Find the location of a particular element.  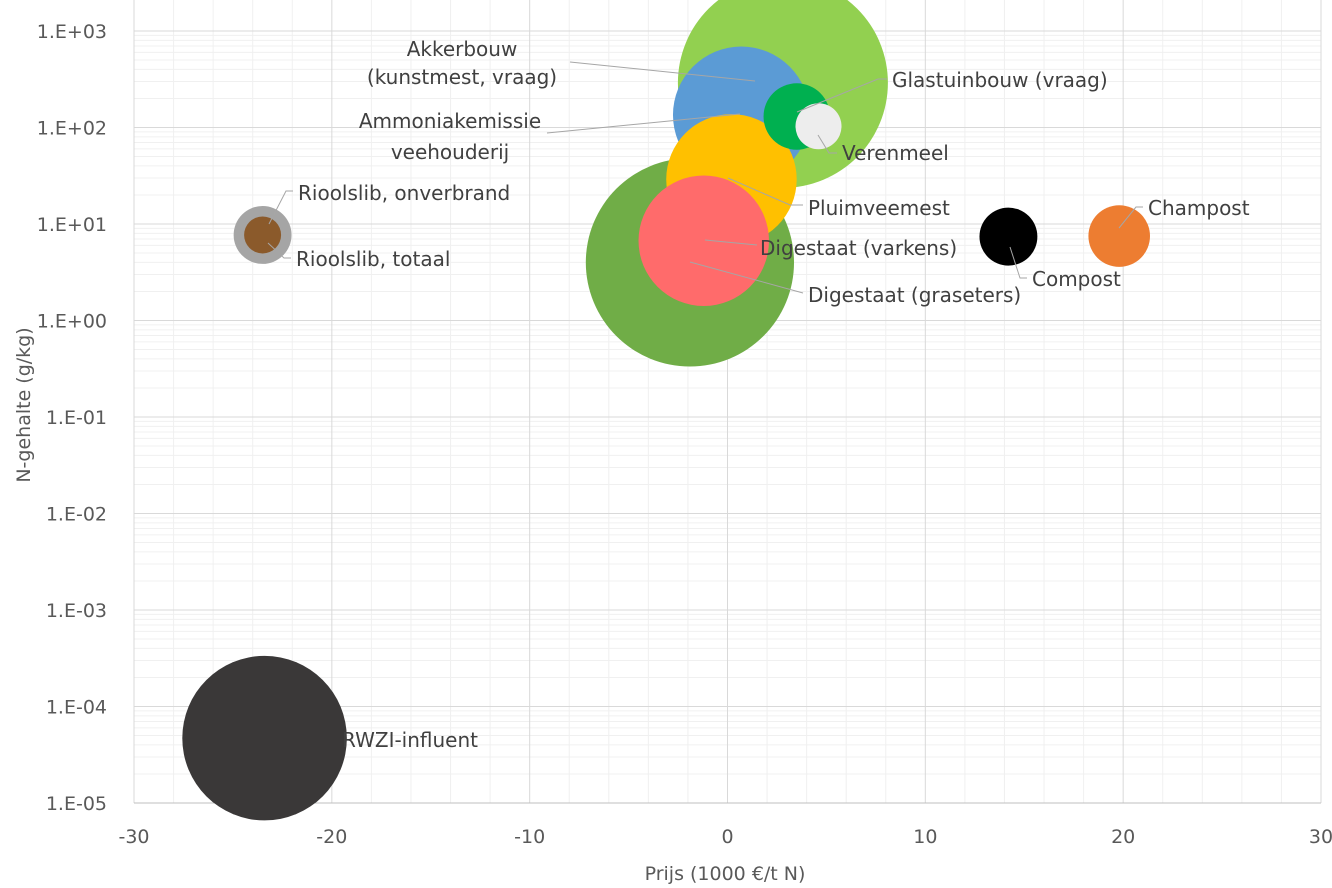

y-tick-label: 1.E+01 is located at coordinates (72, 225).